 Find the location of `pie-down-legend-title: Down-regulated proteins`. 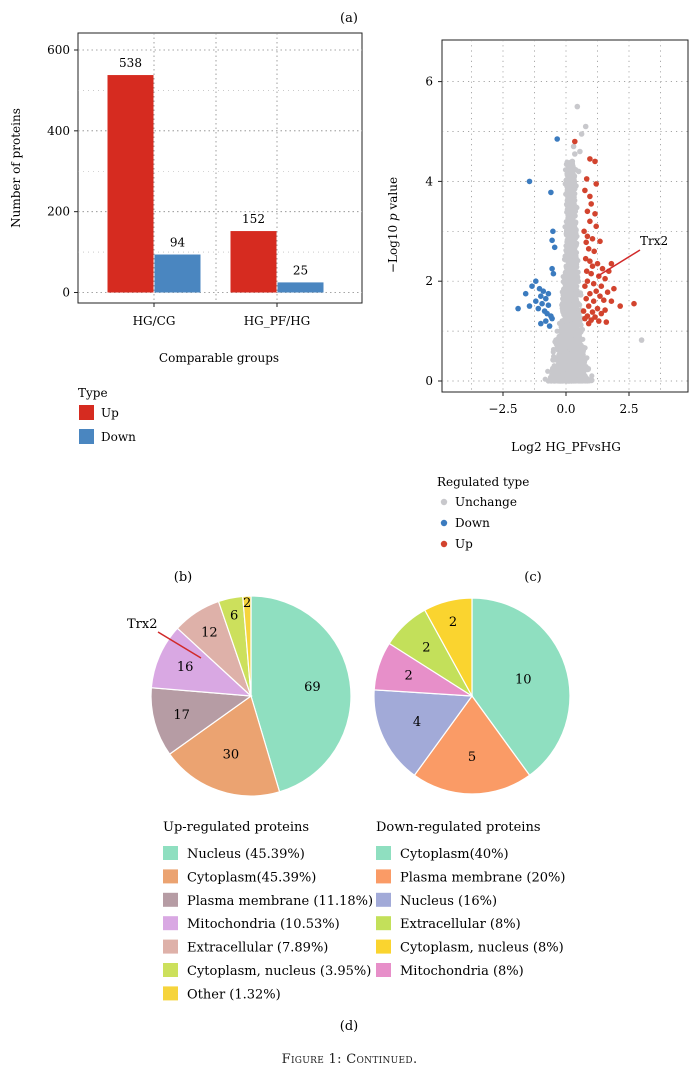

pie-down-legend-title: Down-regulated proteins is located at coordinates (458, 827).